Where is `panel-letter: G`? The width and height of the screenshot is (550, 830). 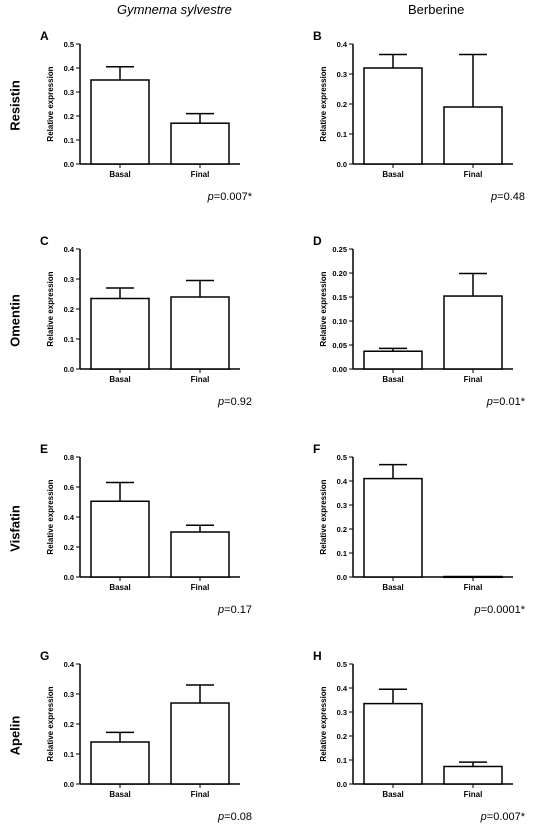 panel-letter: G is located at coordinates (44, 656).